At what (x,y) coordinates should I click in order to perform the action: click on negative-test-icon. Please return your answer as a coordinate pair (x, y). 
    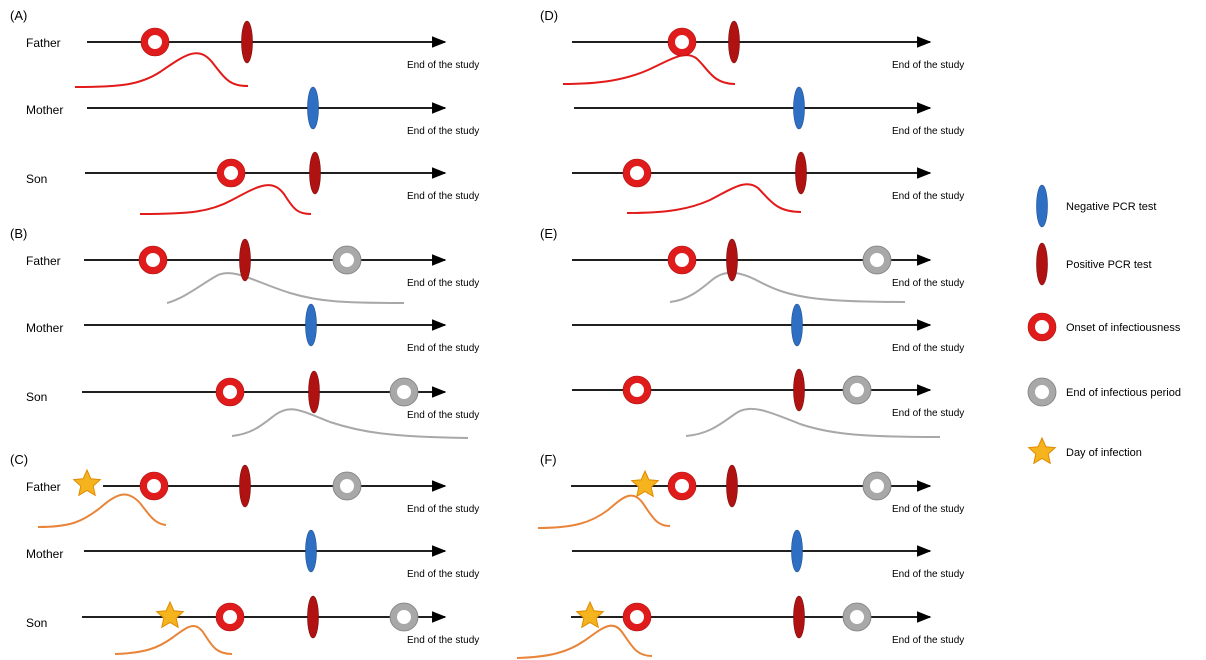
    Looking at the image, I should click on (1042, 206).